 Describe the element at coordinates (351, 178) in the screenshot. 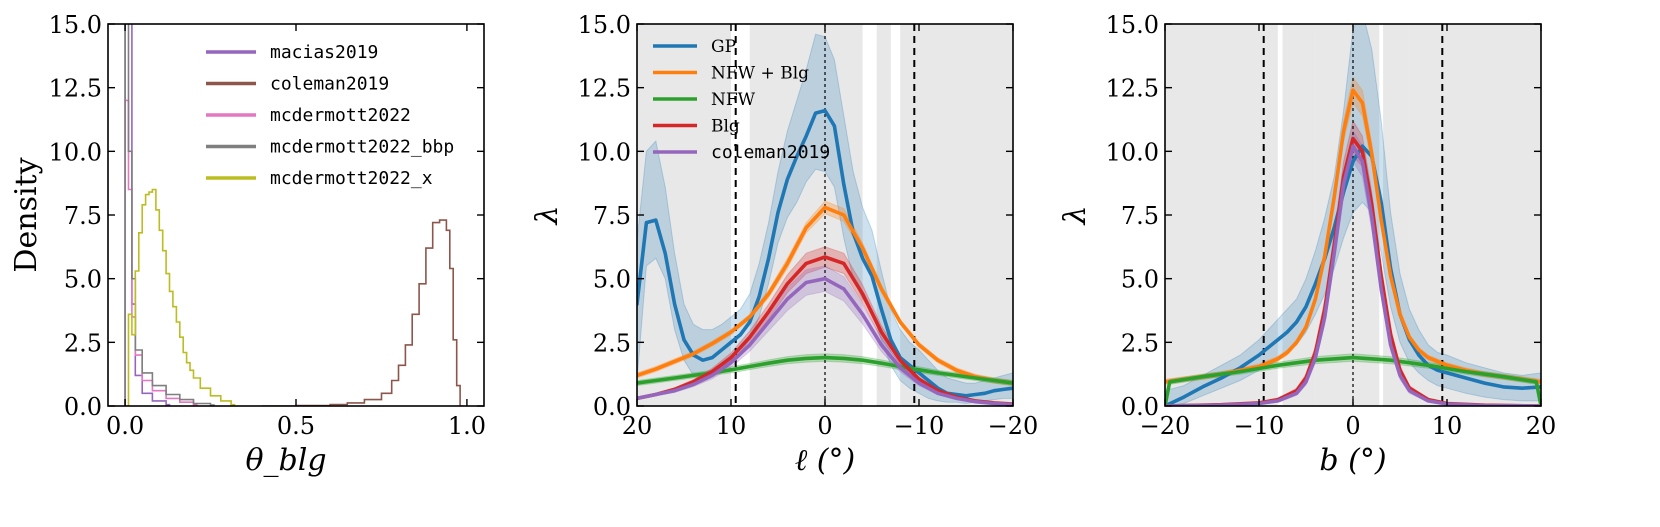

I see `legend-label-mcdermott2022-x: mcdermott2022_x` at that location.